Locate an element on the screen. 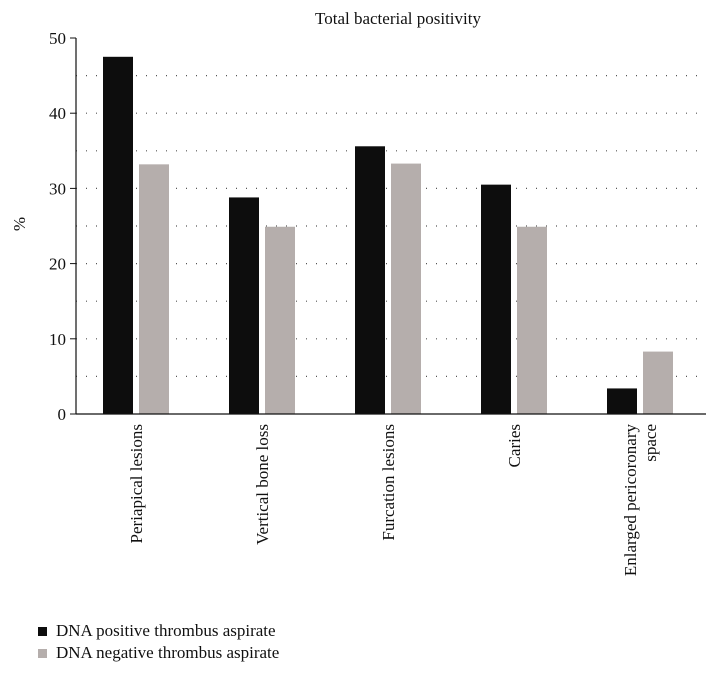 This screenshot has height=686, width=709. x-tick-label-line: Caries is located at coordinates (514, 445).